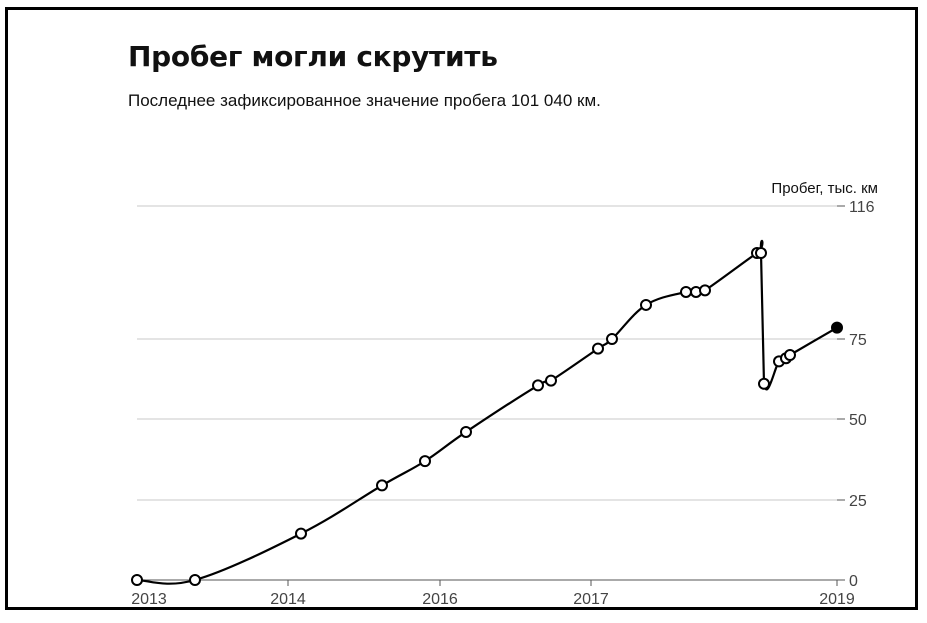 The height and width of the screenshot is (623, 927). What do you see at coordinates (493, 593) in the screenshot?
I see `x-axis: 2013 2014 2016 2017 2019` at bounding box center [493, 593].